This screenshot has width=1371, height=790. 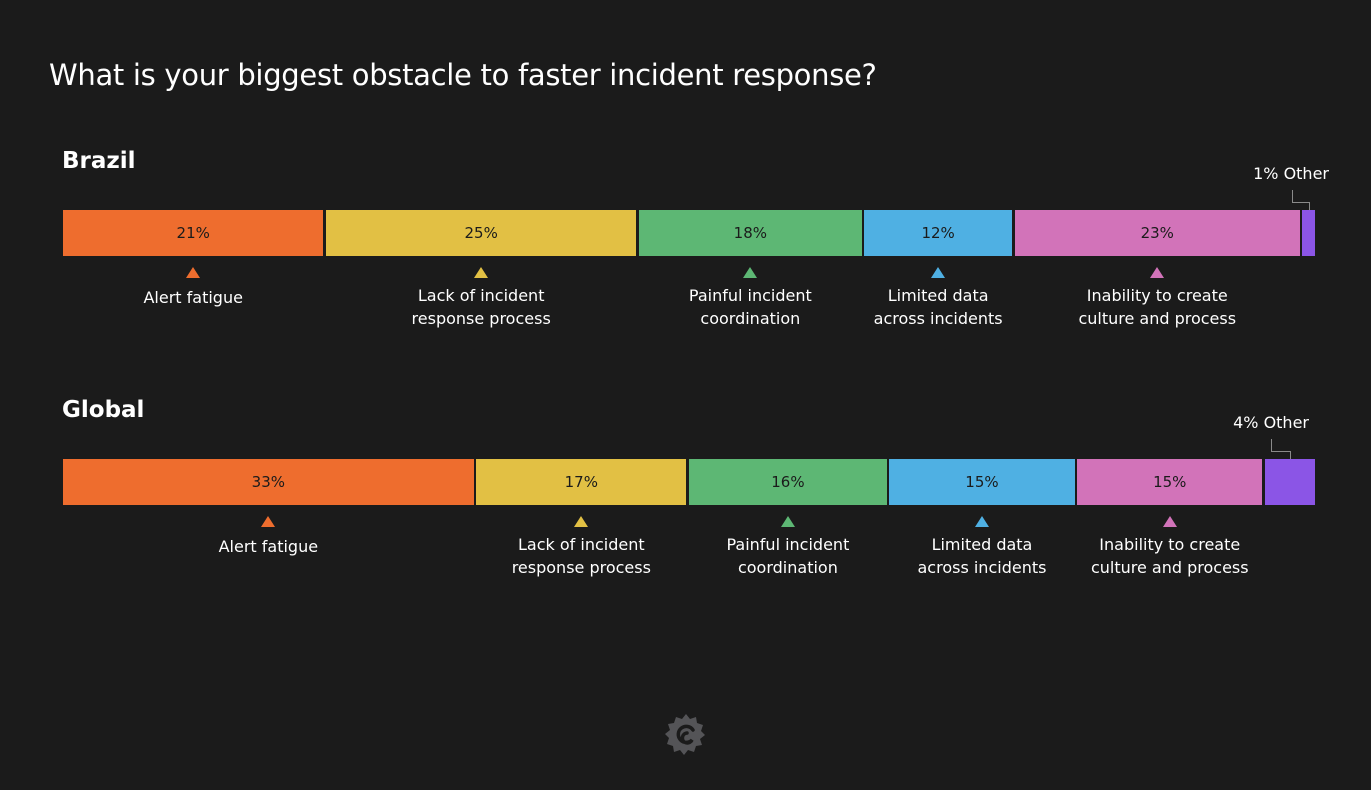 What do you see at coordinates (99, 161) in the screenshot?
I see `section-title-brazil: Brazil` at bounding box center [99, 161].